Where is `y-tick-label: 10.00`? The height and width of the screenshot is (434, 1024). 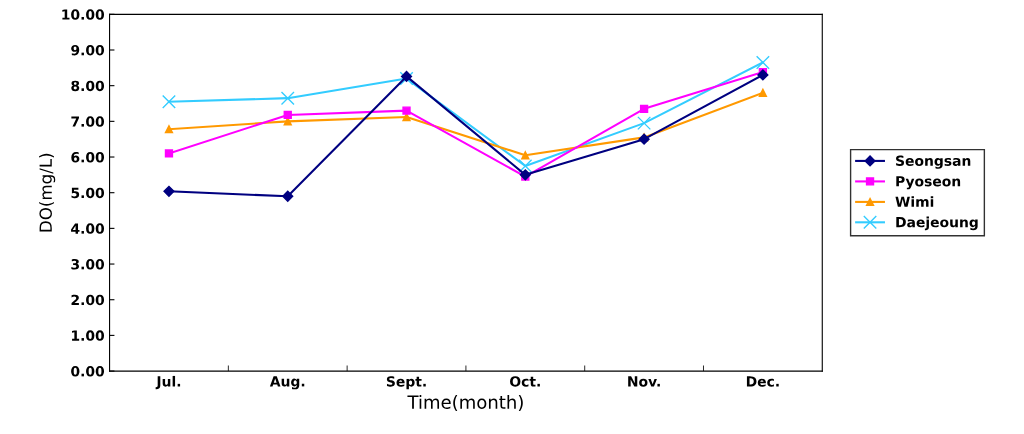
y-tick-label: 10.00 is located at coordinates (83, 14).